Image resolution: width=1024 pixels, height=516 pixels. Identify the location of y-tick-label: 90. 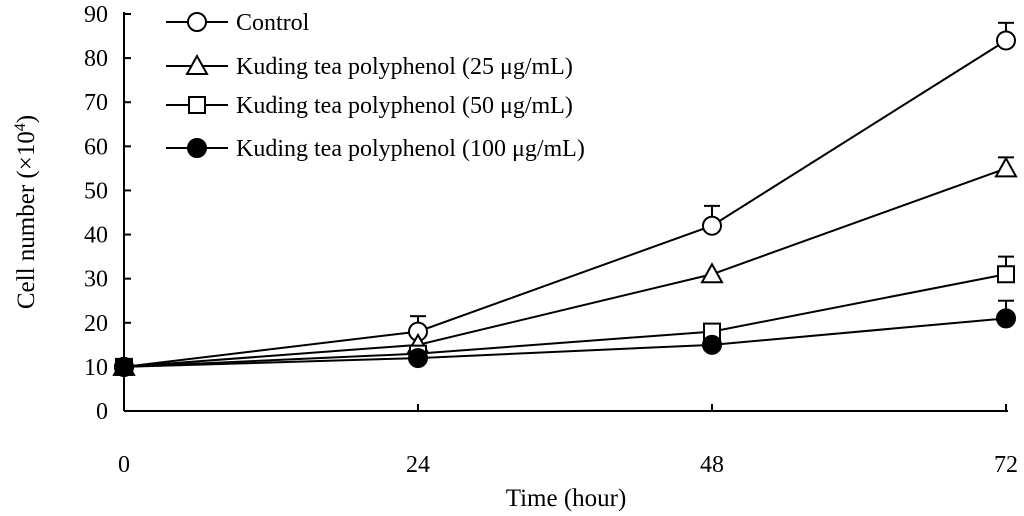
(96, 15).